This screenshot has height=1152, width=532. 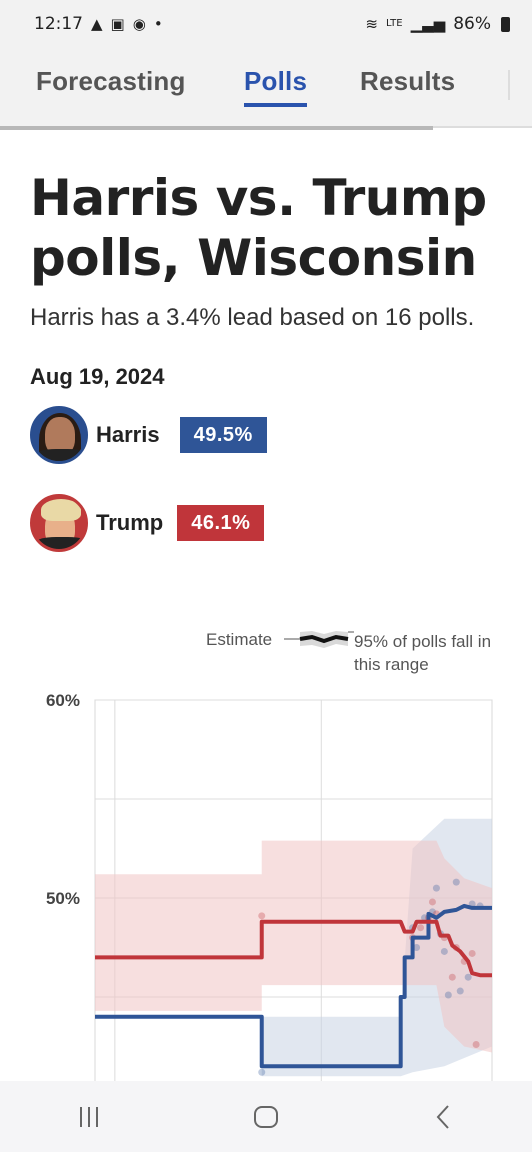 I want to click on avatar-face, so click(x=60, y=436).